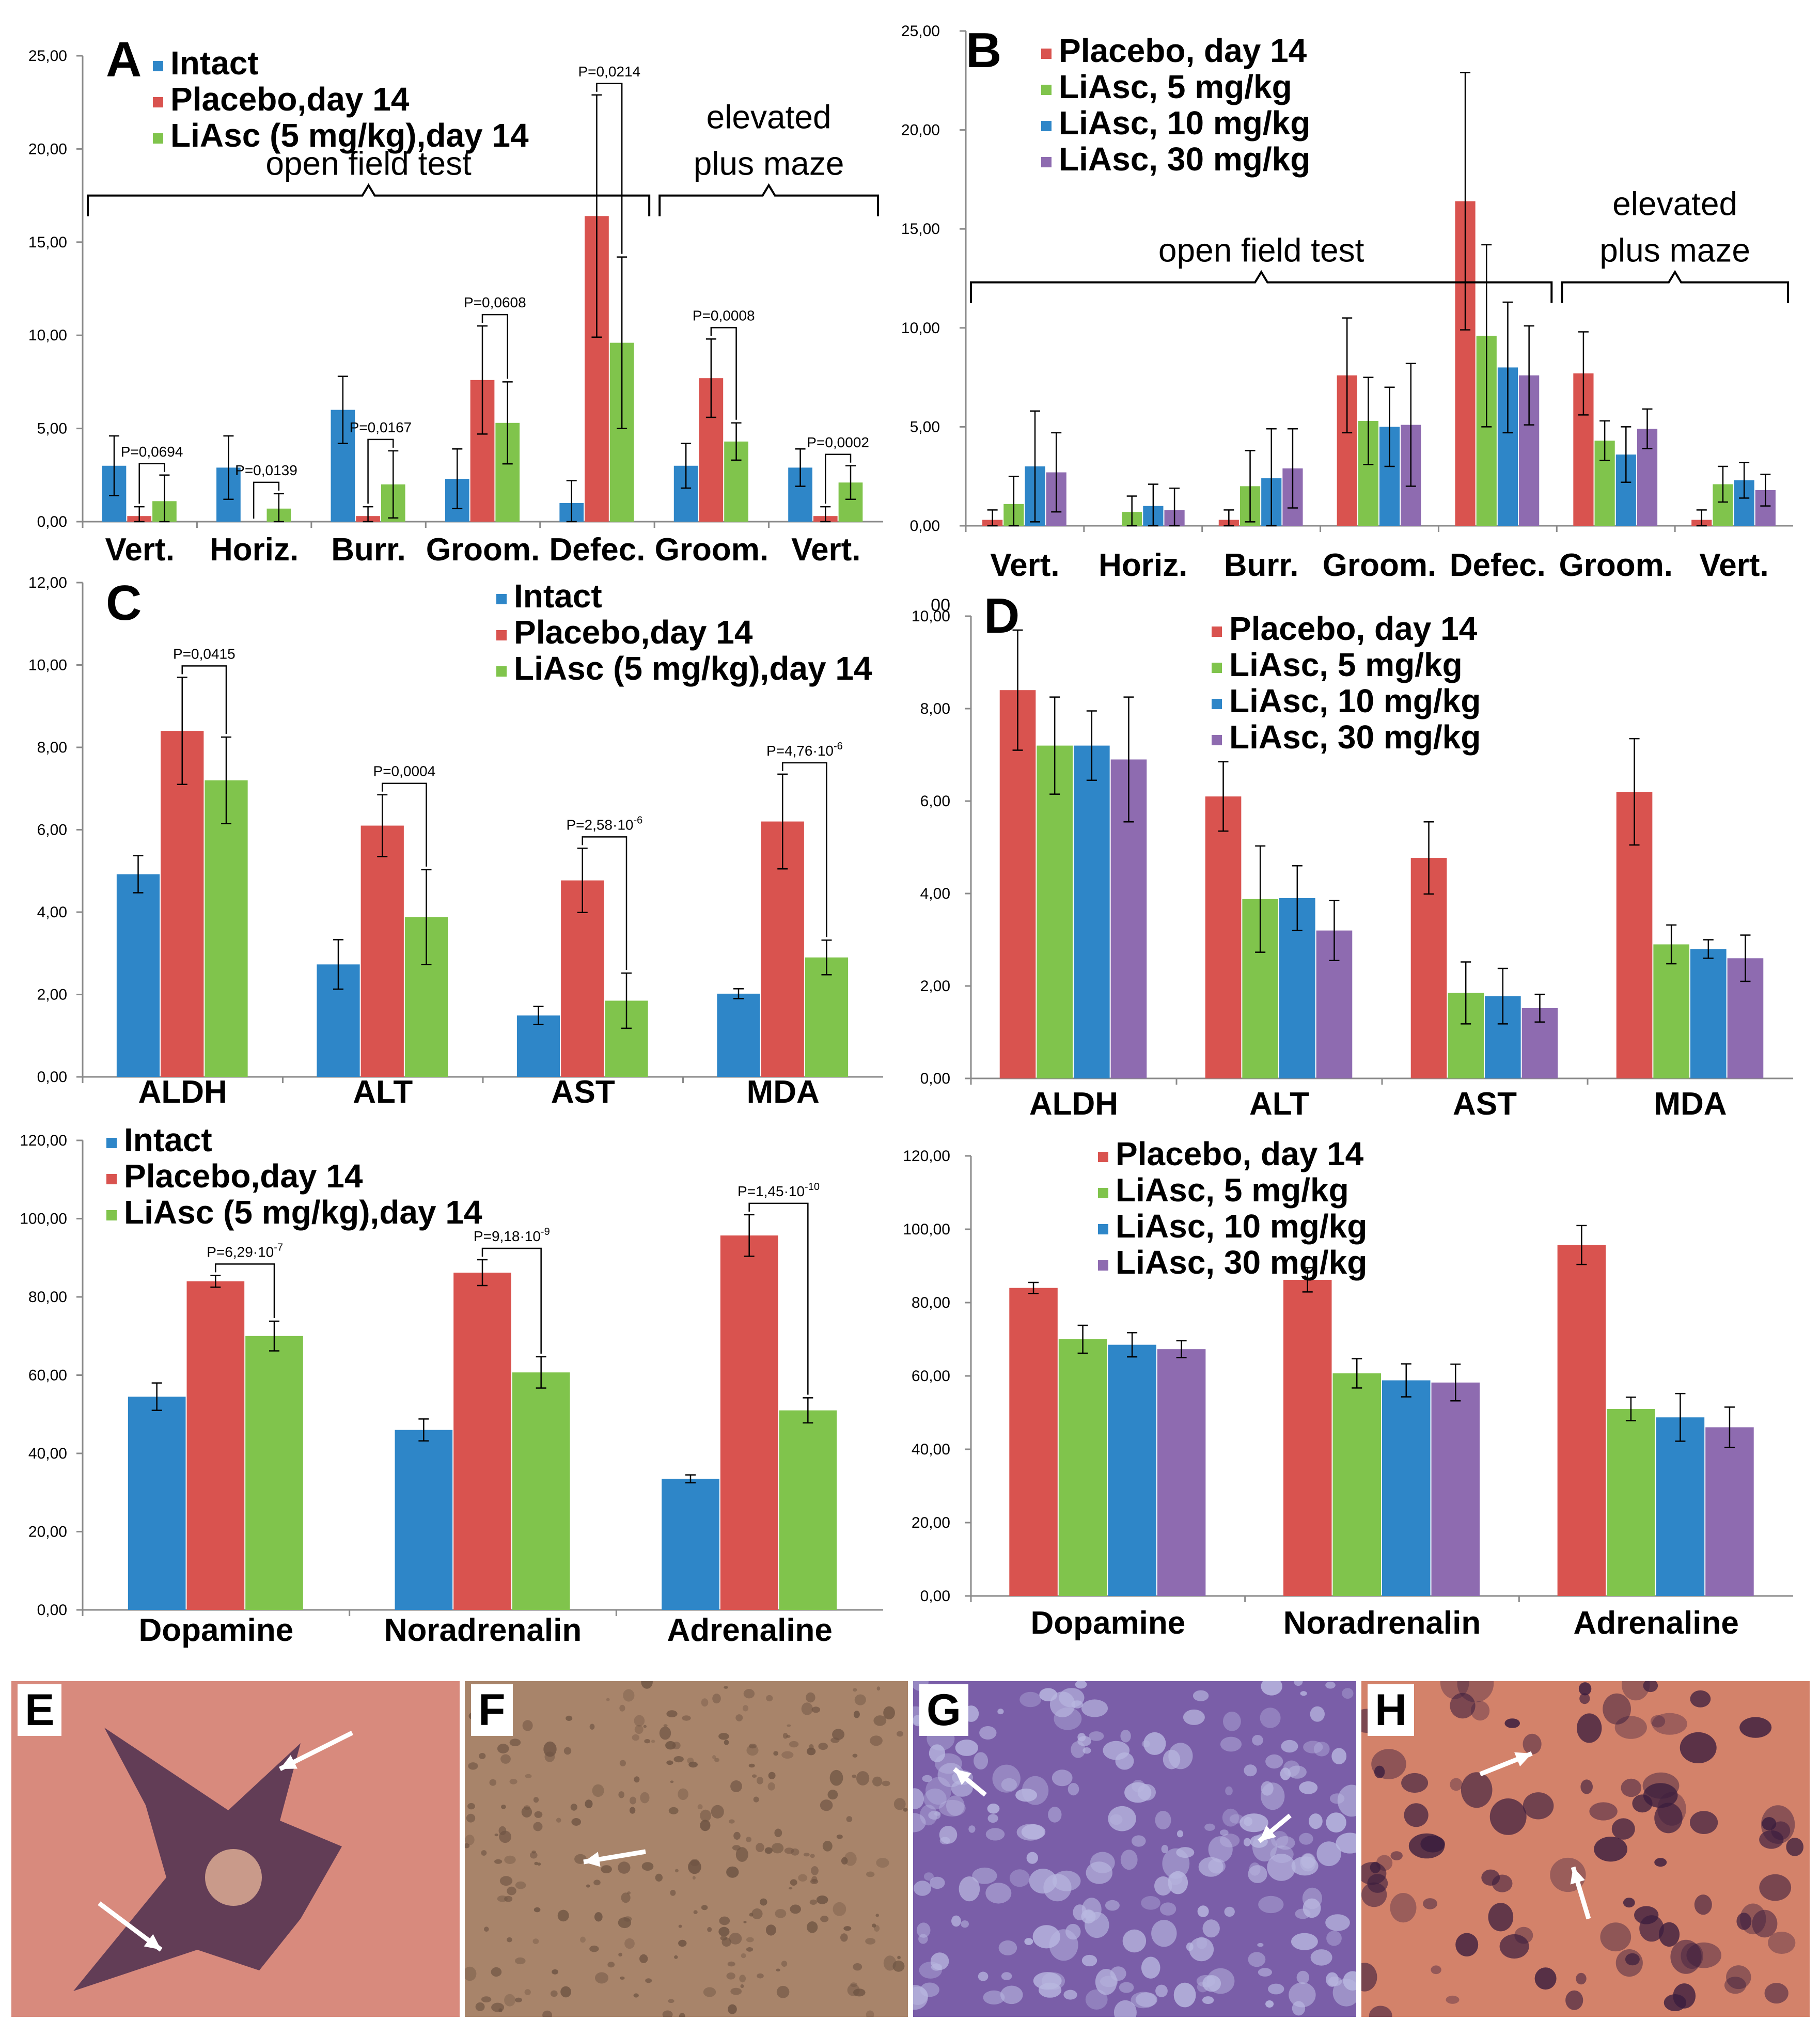 The height and width of the screenshot is (2036, 1820). Describe the element at coordinates (931, 1449) in the screenshot. I see `y-tick-label: 40,00` at that location.